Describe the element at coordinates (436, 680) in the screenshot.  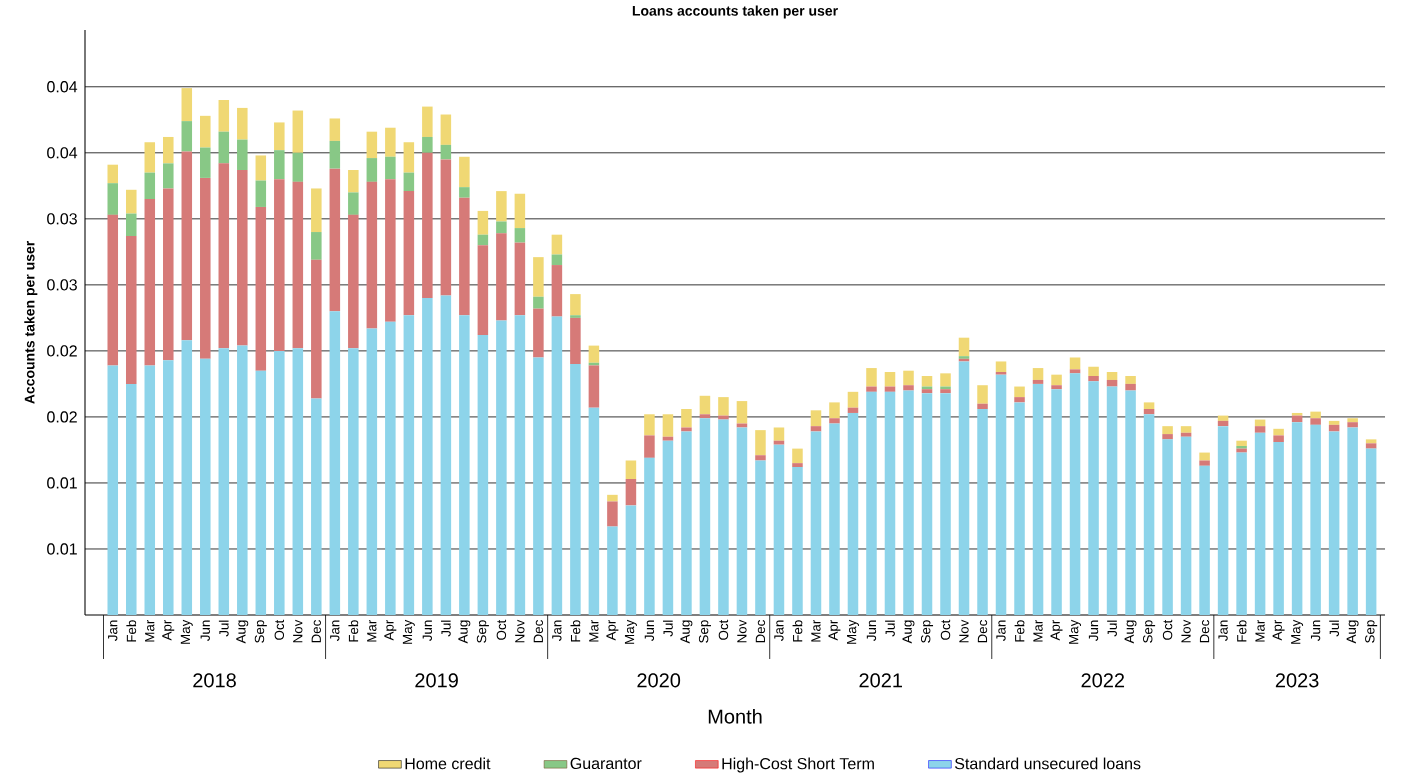
I see `text: 2019` at that location.